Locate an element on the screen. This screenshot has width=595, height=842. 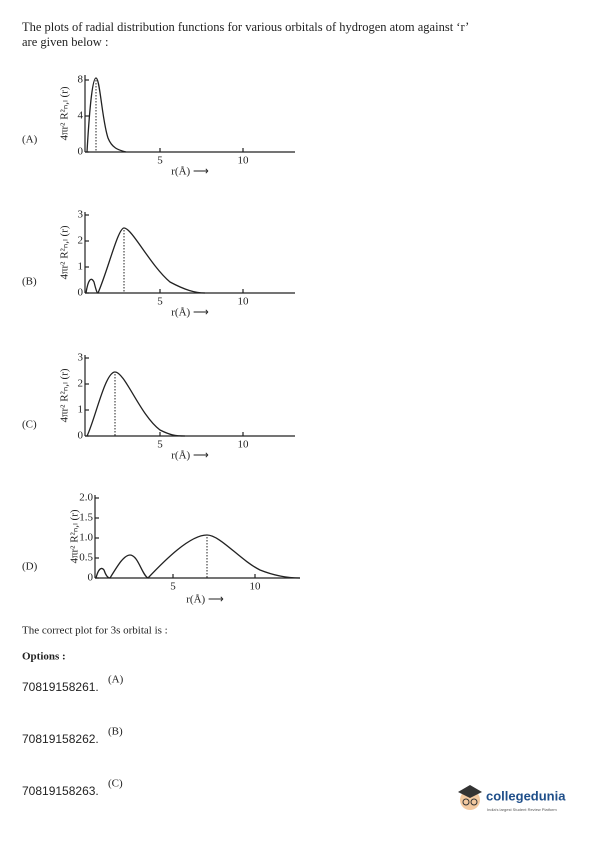
y-tick-label: 8 is located at coordinates (81, 80).